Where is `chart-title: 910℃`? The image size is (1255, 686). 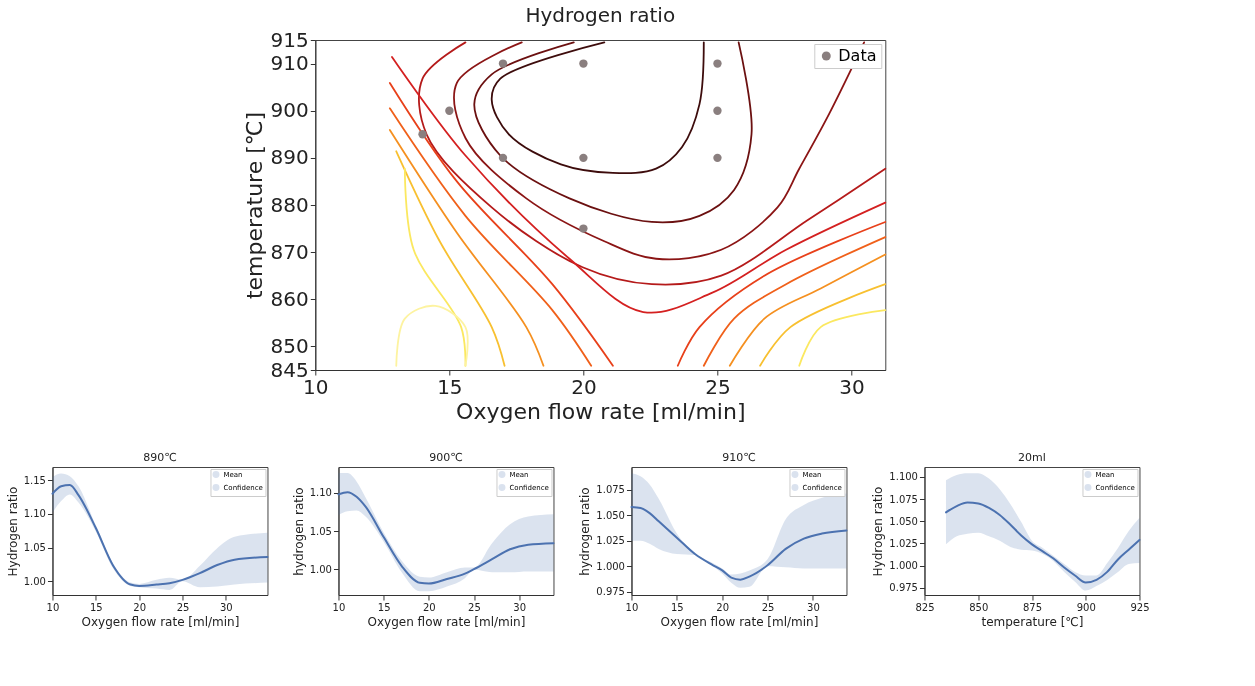 chart-title: 910℃ is located at coordinates (739, 457).